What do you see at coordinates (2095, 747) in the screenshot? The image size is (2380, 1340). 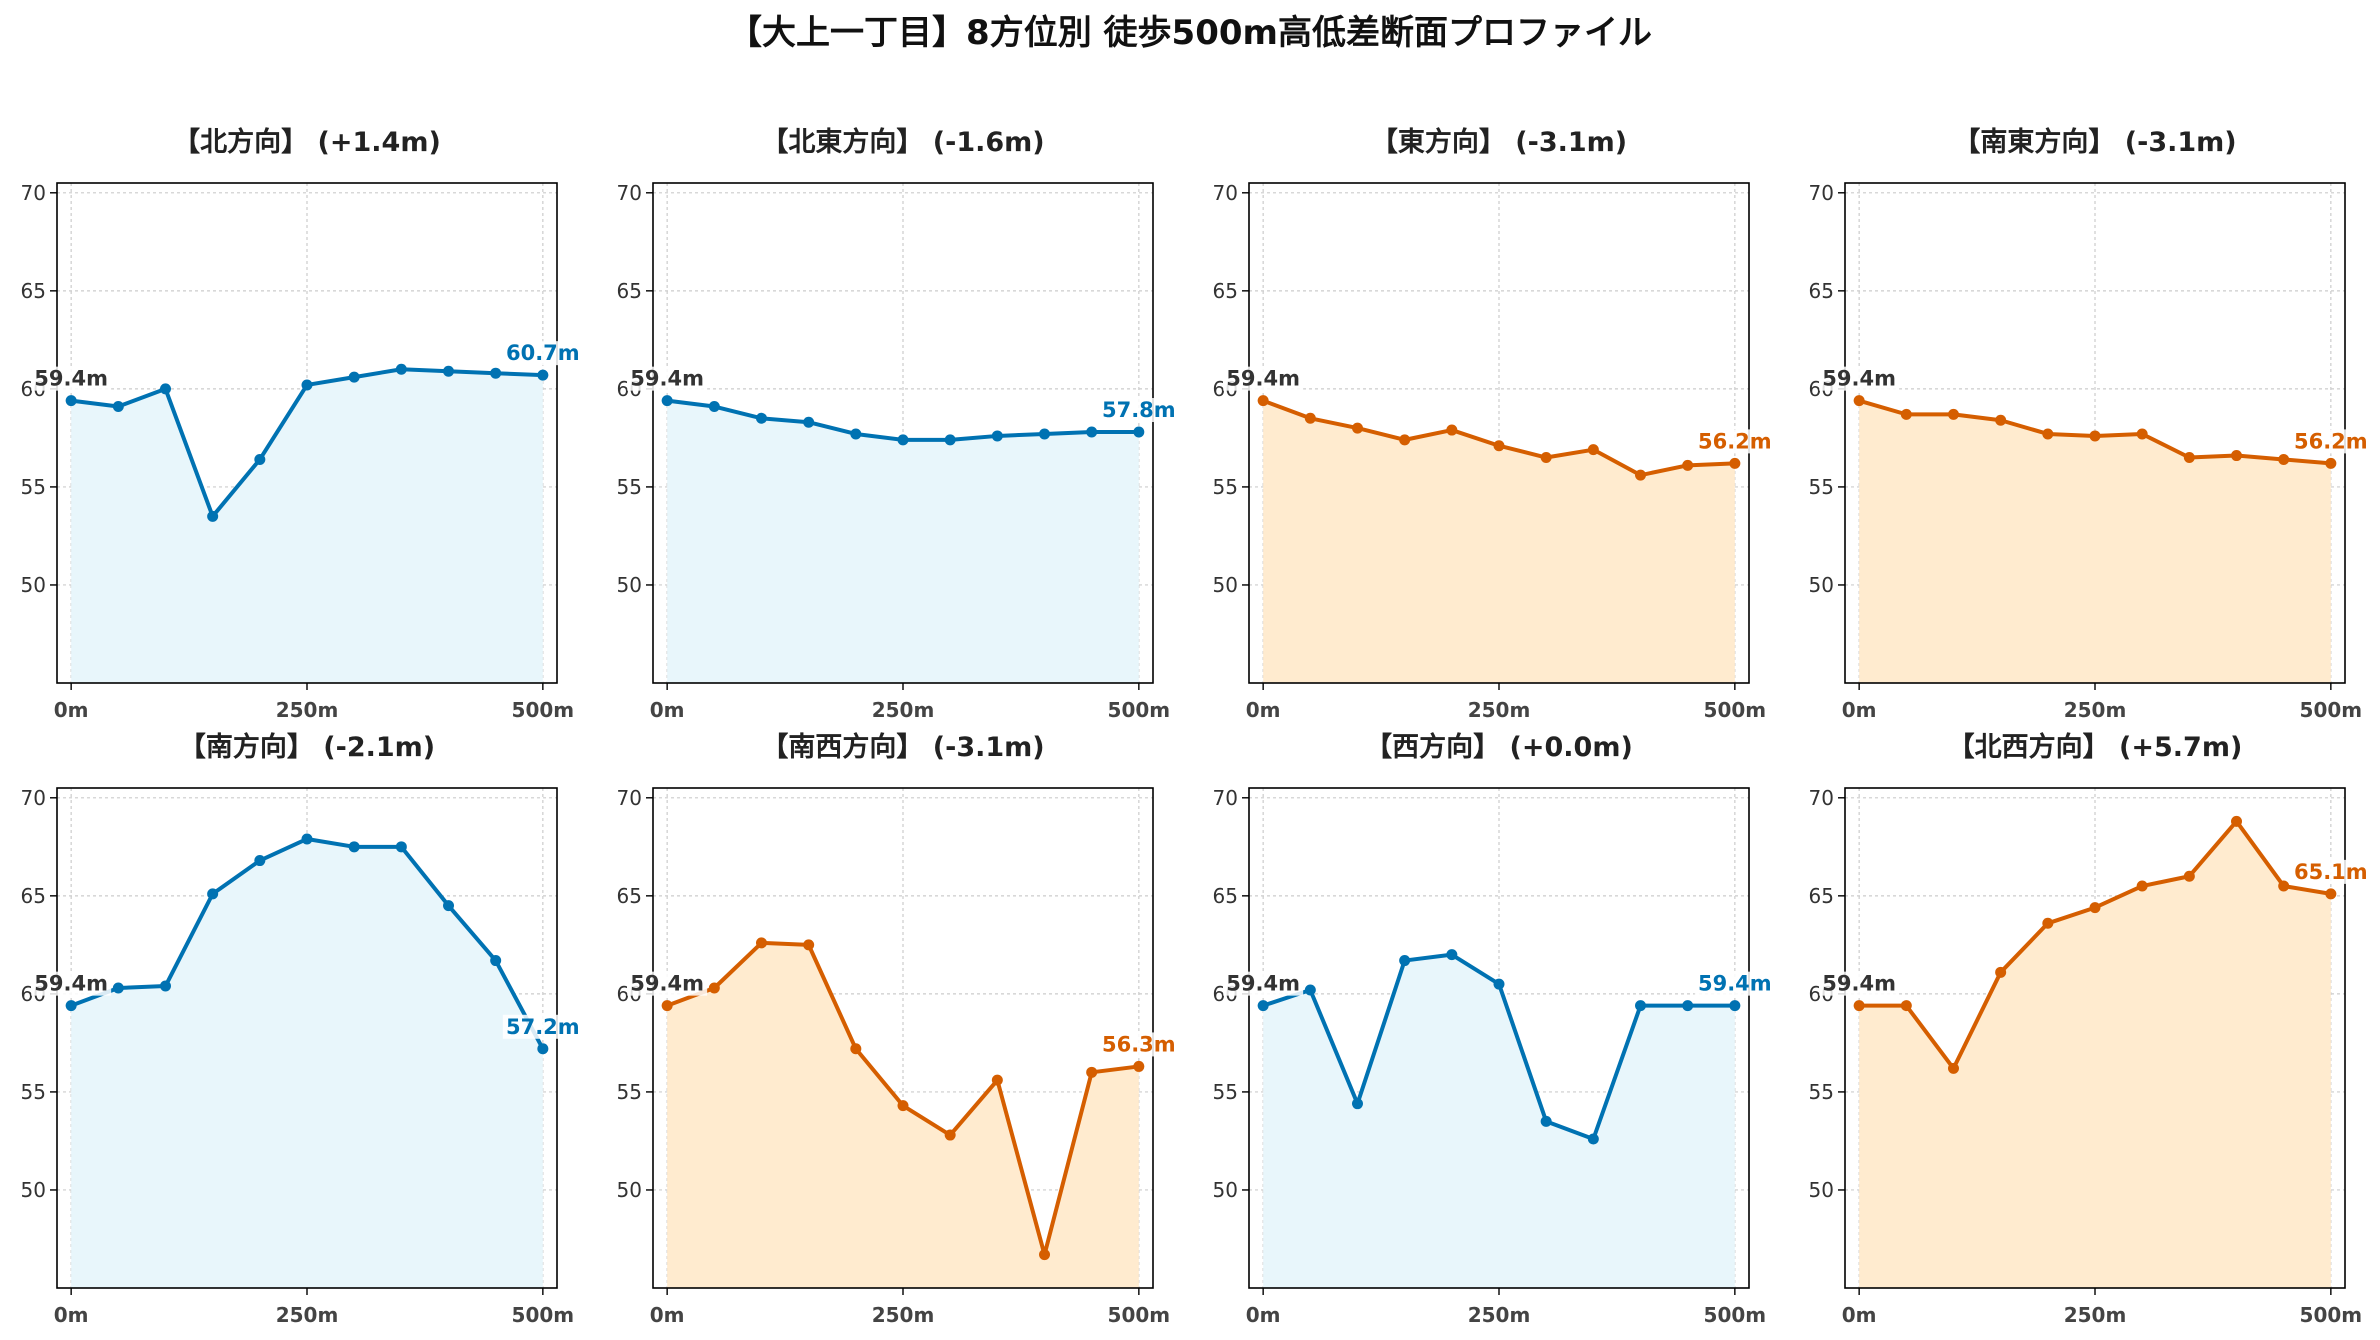 I see `panel-title: 【北西方向】 (+5.7m)` at bounding box center [2095, 747].